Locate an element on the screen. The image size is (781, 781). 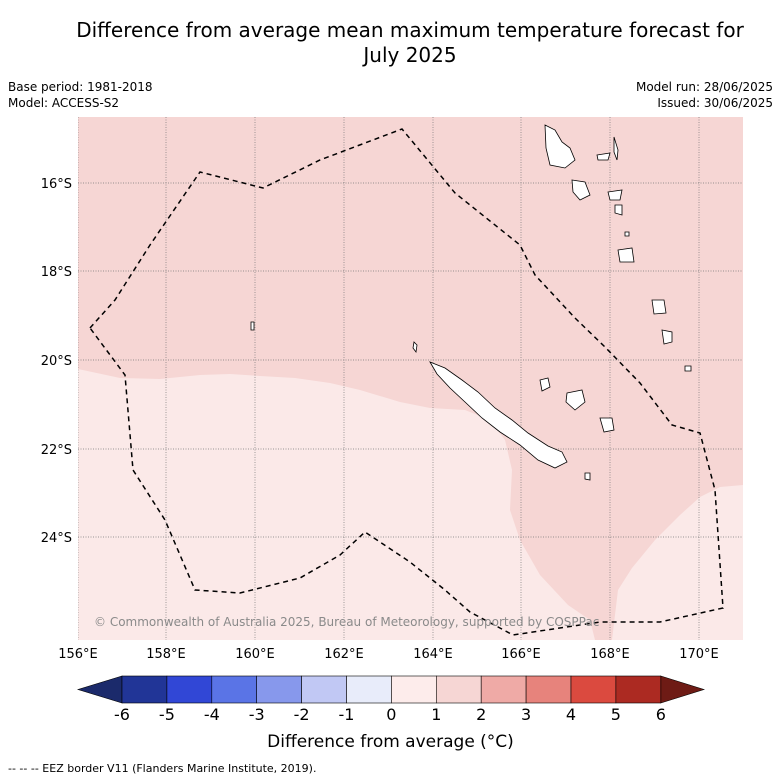
vanuatu-epi is located at coordinates (615, 195).